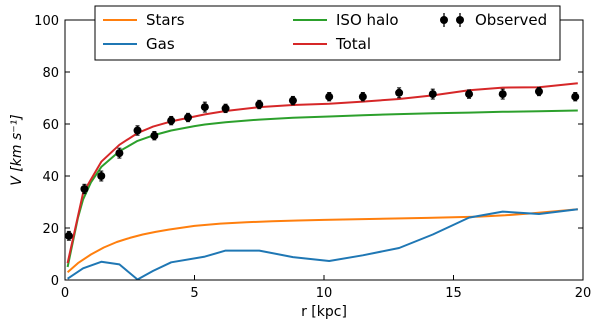  I want to click on legend-label-observed: Observed, so click(511, 20).